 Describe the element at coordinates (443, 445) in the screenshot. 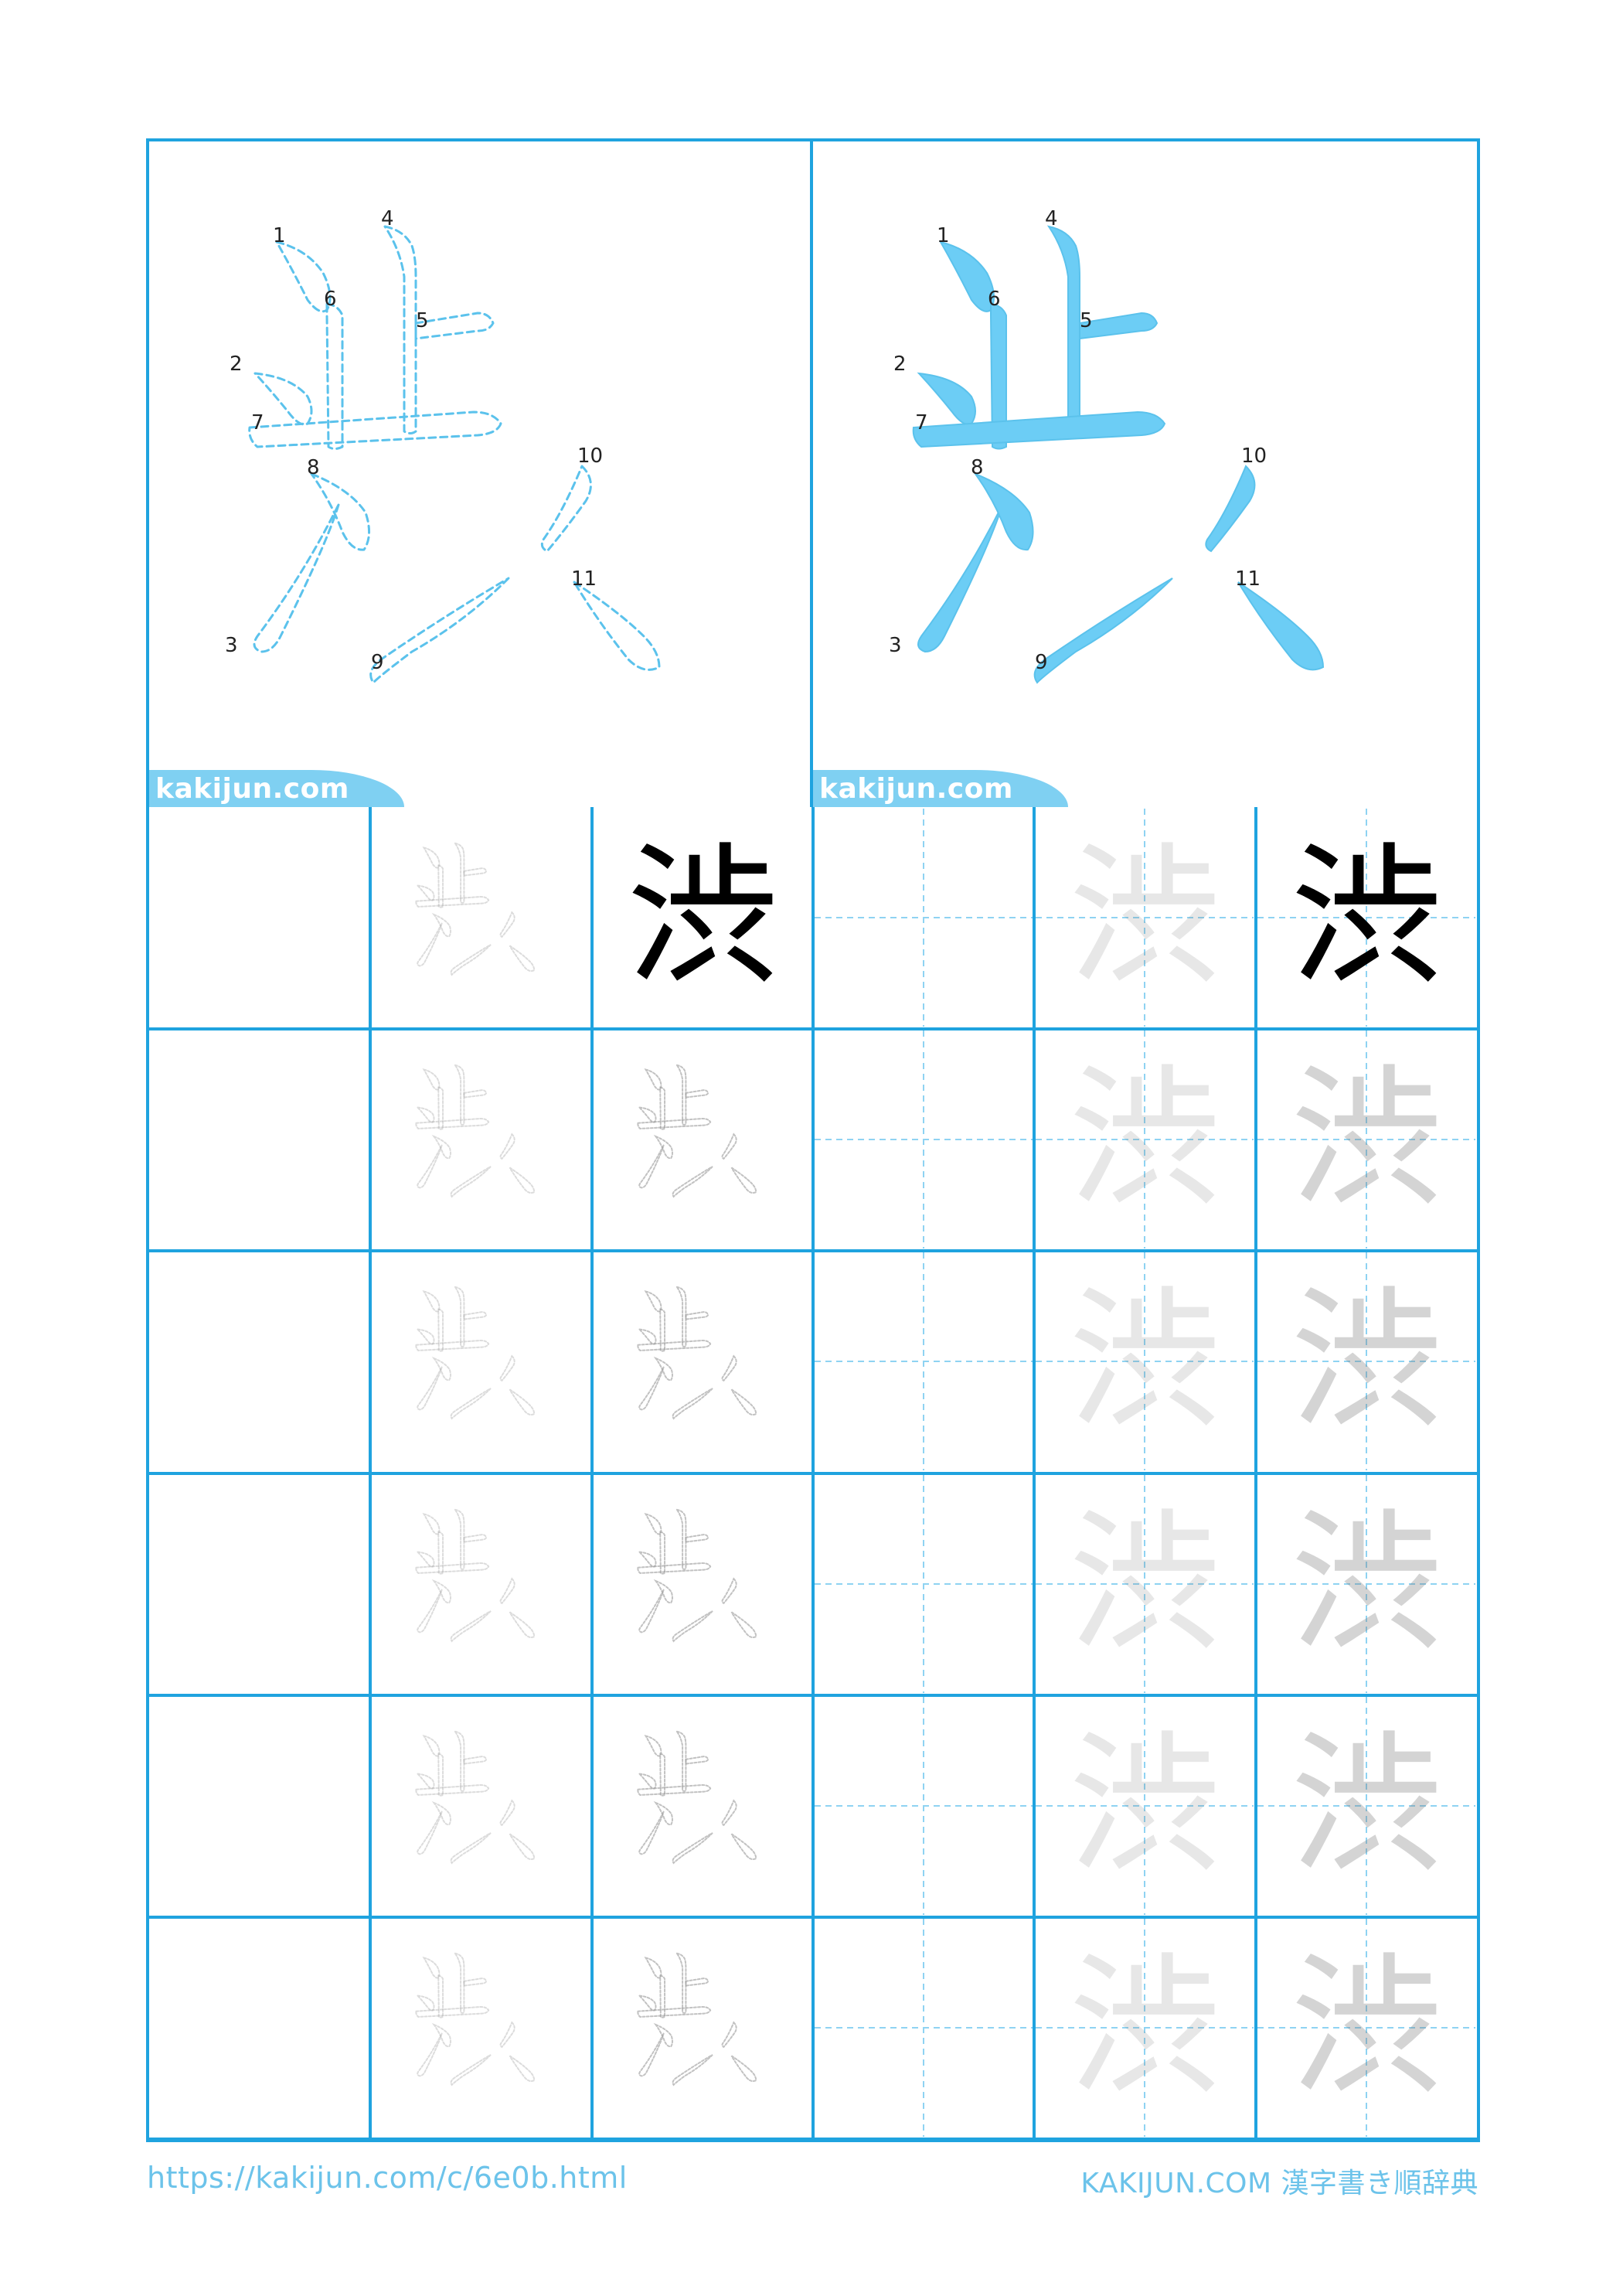

I see `outline-strokes-diagram: 1 2 3 4 5 6 7 8 9 10 11` at that location.